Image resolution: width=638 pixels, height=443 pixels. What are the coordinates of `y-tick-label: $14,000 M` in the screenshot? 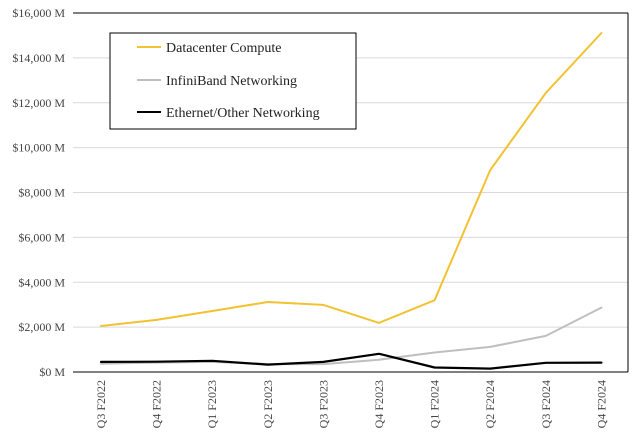 It's located at (38, 58).